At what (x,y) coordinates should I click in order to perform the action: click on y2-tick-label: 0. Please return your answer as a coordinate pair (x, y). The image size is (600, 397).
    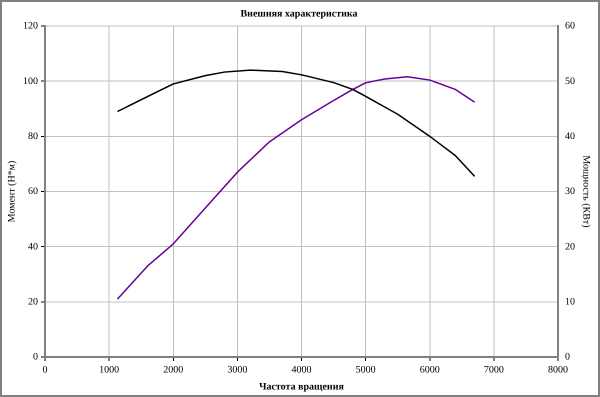
    Looking at the image, I should click on (567, 357).